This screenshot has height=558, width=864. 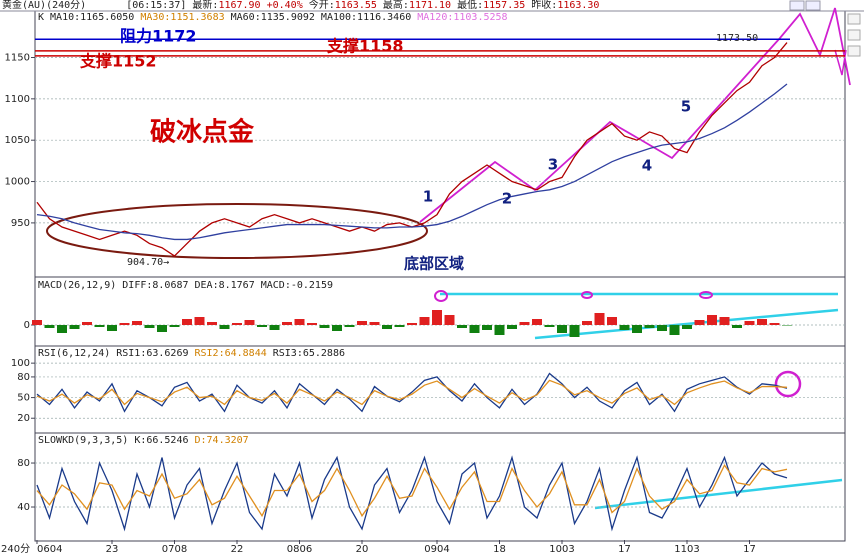 I want to click on x-tick-label: 23, so click(x=112, y=549).